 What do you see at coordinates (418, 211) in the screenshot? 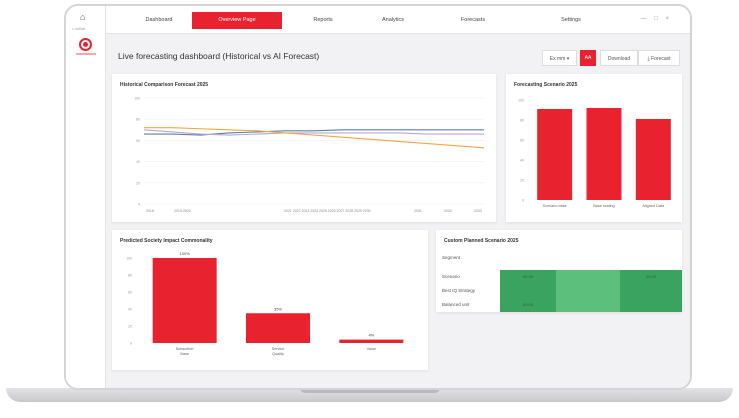
I see `x-tick-label: 2031` at bounding box center [418, 211].